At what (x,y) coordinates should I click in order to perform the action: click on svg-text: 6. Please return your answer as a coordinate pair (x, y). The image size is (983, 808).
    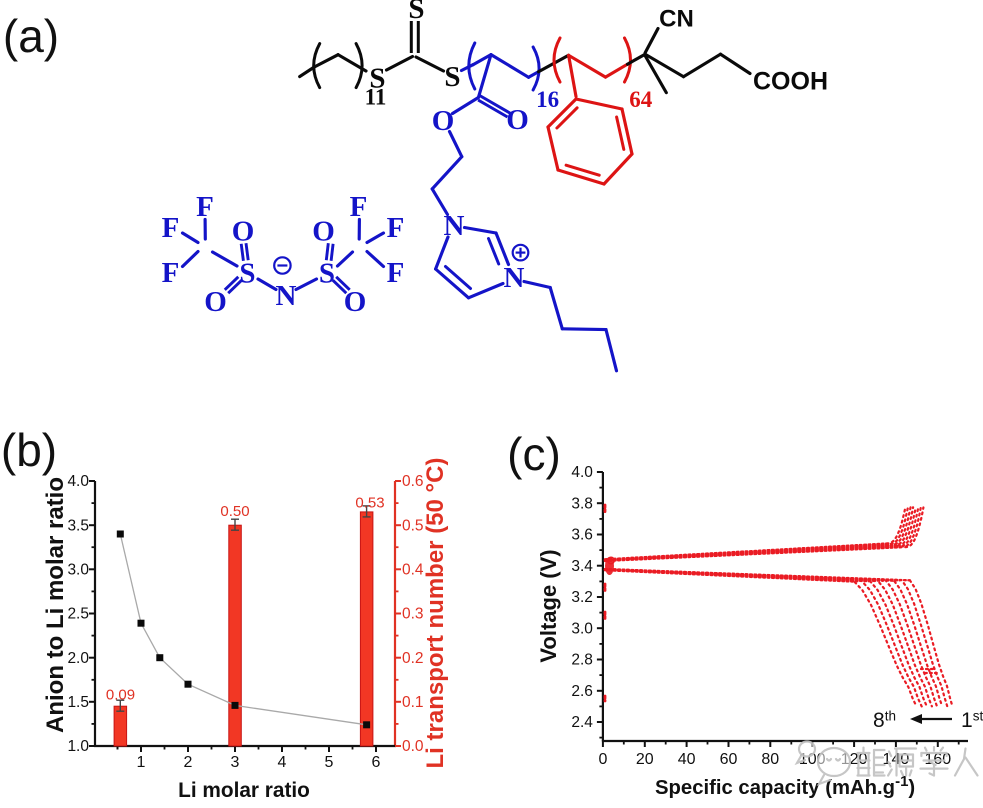
    Looking at the image, I should click on (376, 762).